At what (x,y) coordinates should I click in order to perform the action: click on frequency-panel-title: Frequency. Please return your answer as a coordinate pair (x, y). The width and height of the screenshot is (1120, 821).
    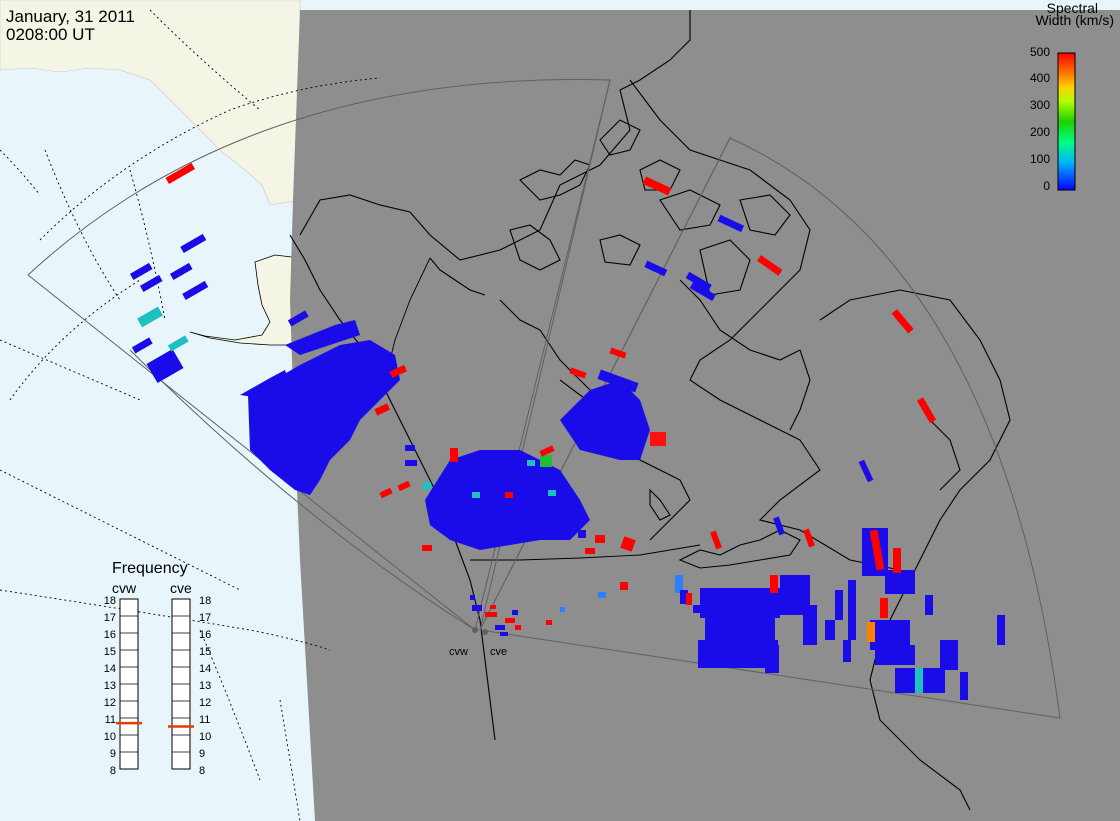
    Looking at the image, I should click on (150, 568).